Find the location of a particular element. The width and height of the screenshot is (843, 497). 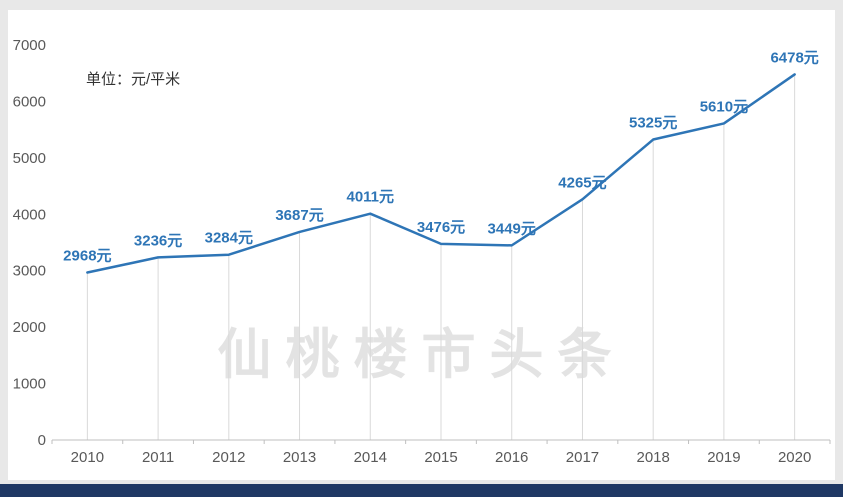

svg-text: 1000 is located at coordinates (29, 384).